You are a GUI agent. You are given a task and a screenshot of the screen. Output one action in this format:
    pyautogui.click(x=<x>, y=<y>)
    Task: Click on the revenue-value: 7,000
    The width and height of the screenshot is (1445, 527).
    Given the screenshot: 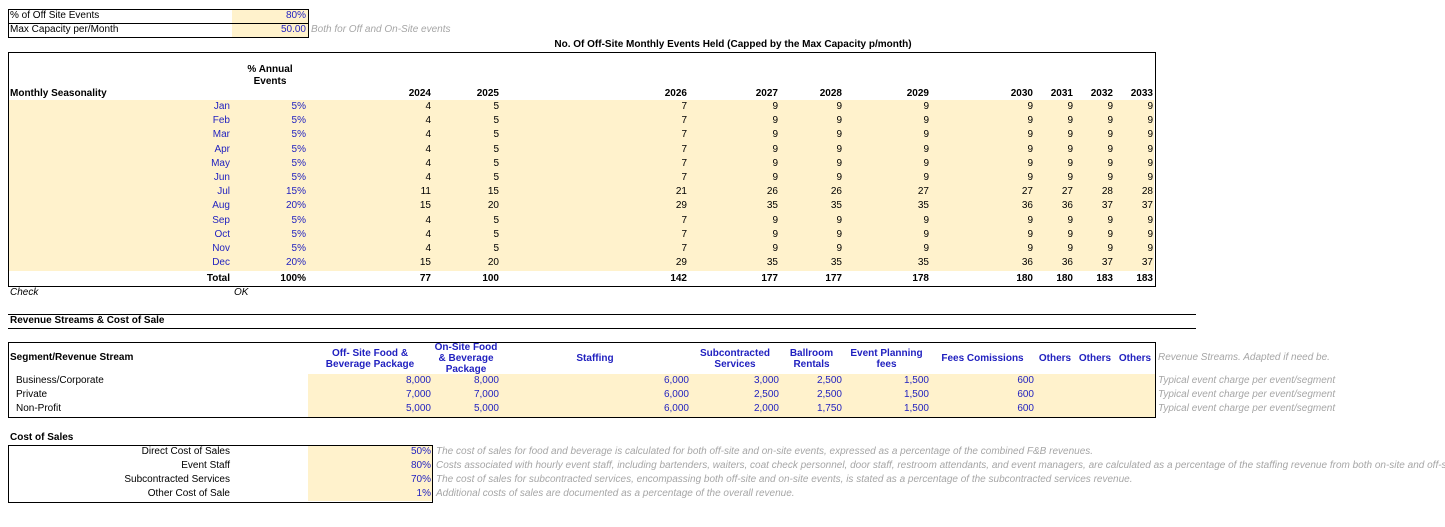 What is the action you would take?
    pyautogui.click(x=486, y=394)
    